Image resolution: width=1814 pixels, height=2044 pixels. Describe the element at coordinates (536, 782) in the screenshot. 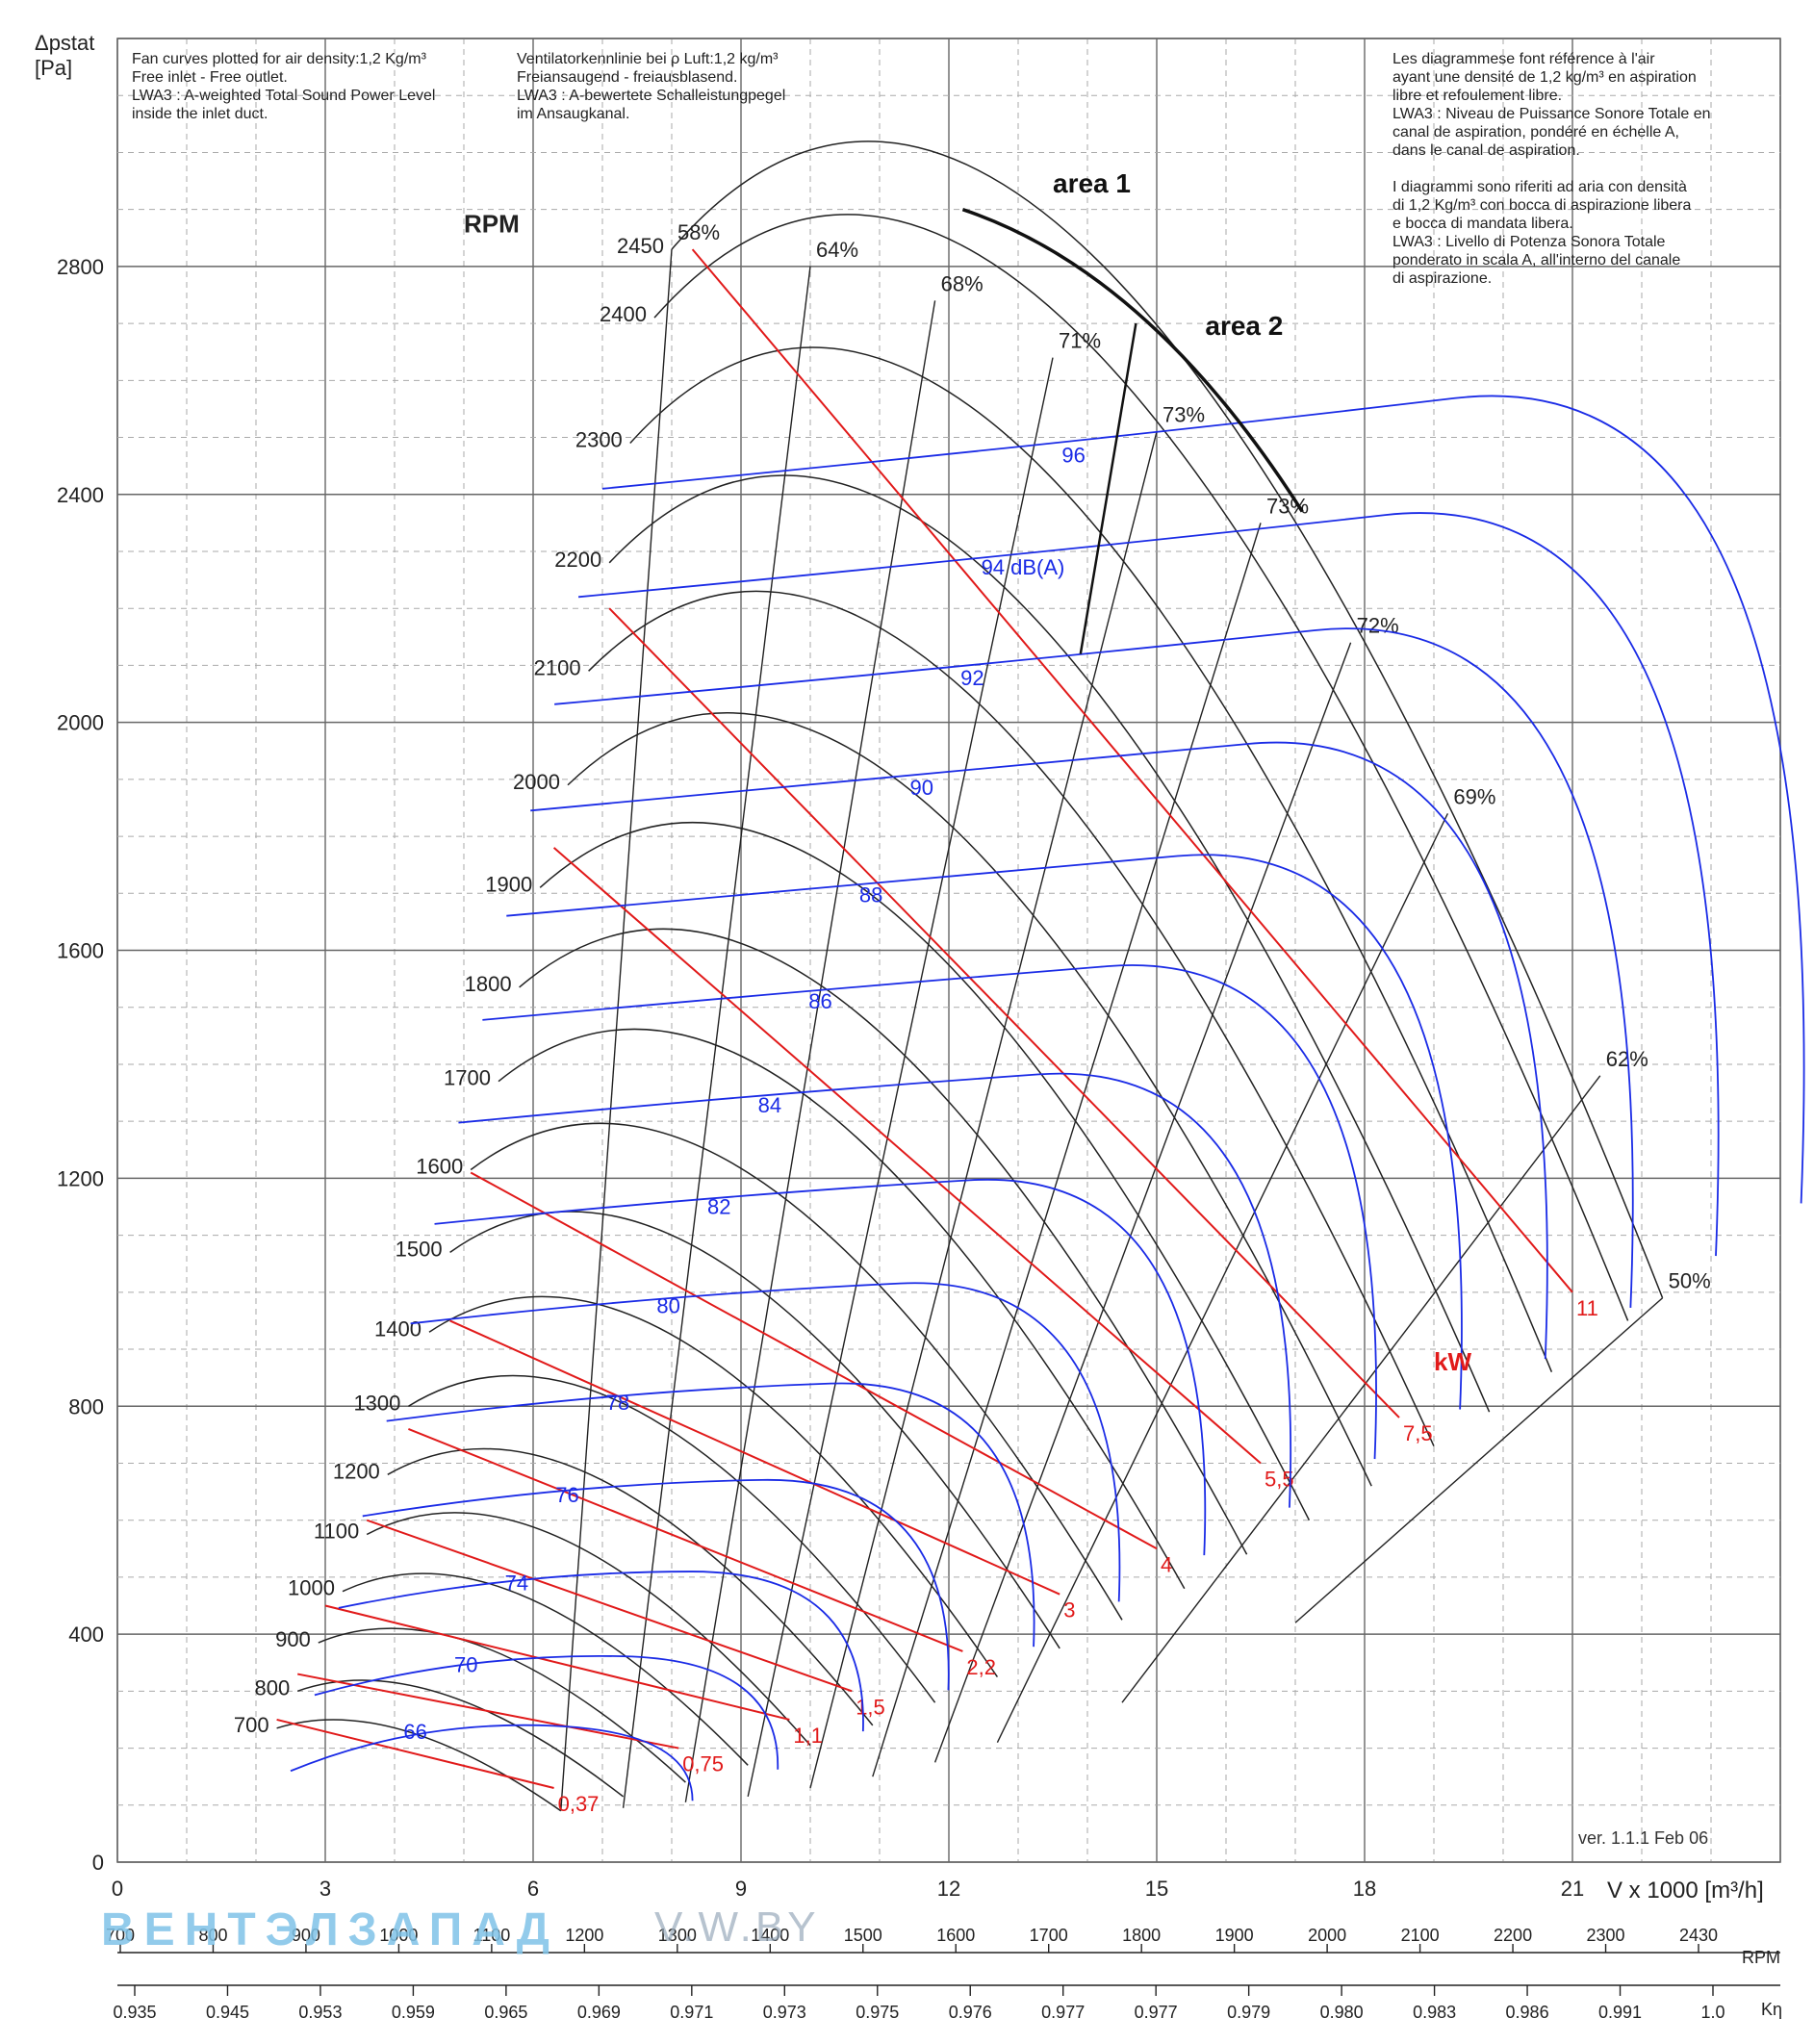

I see `rpm-curve-label: 2000` at that location.